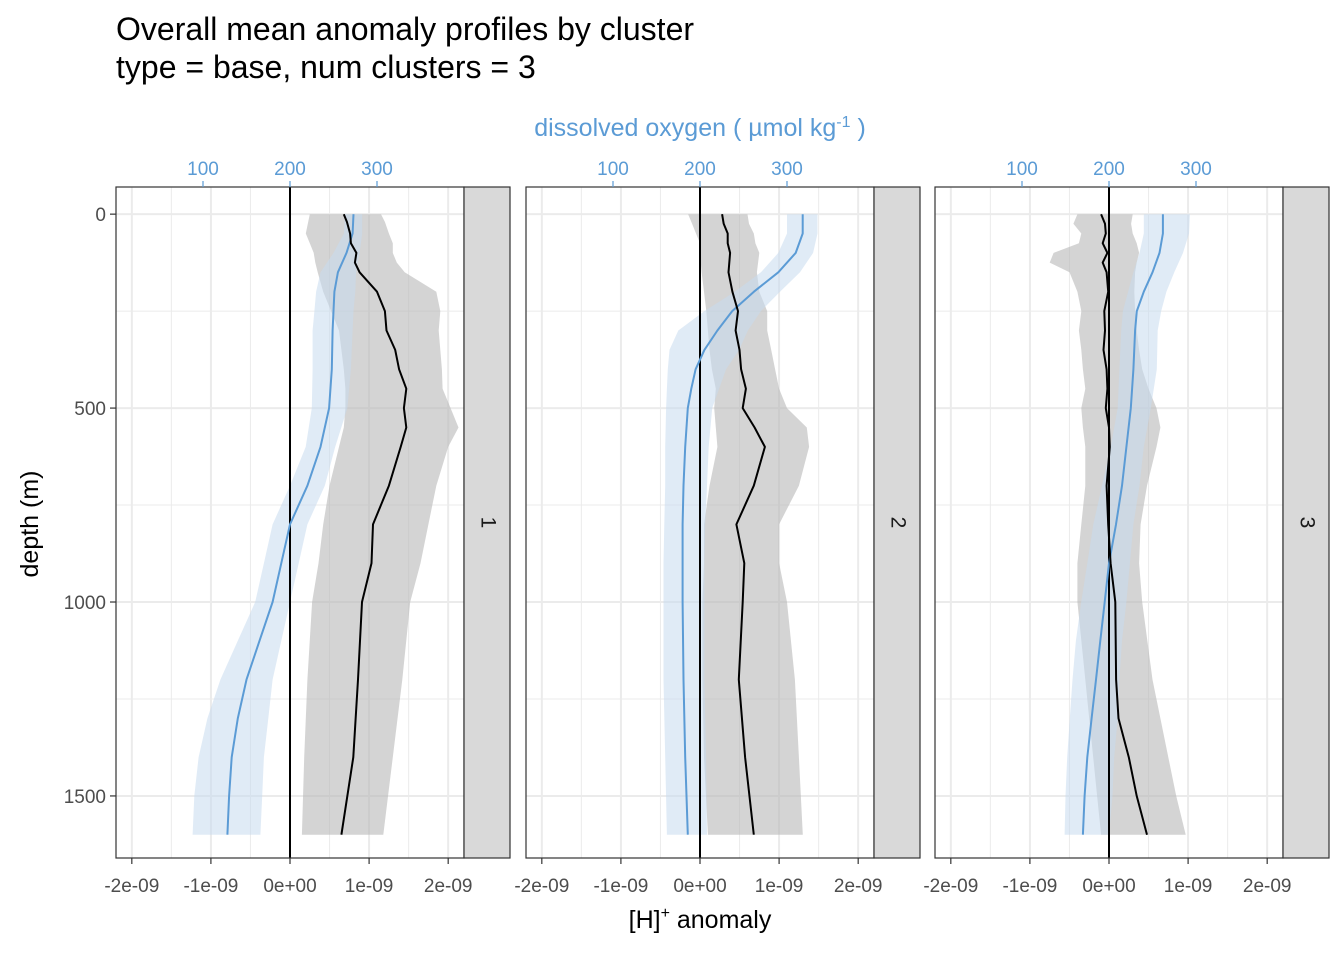 This screenshot has height=960, width=1344. I want to click on chart-subtitle: type = base, num clusters = 3, so click(326, 67).